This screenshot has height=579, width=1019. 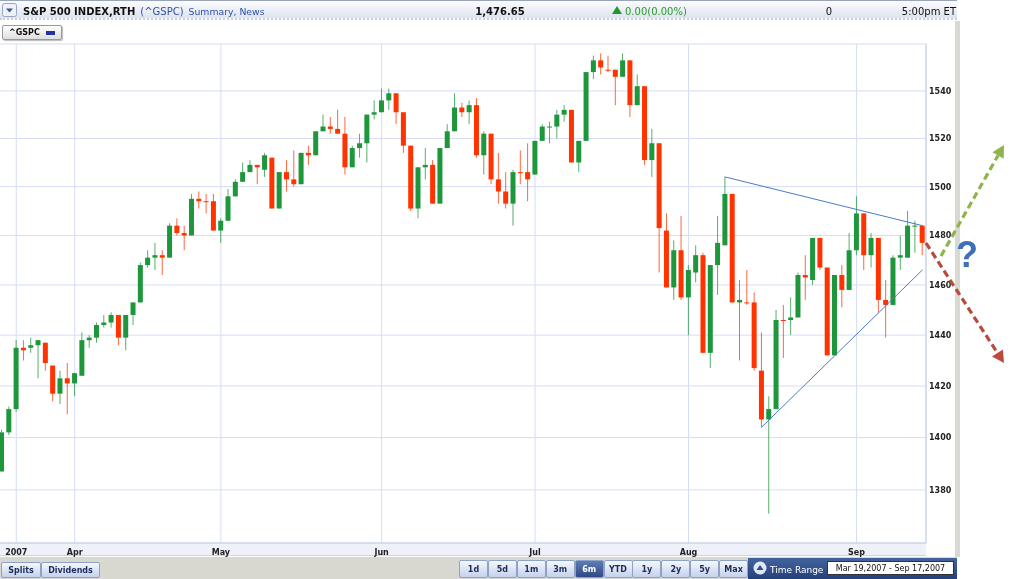 What do you see at coordinates (829, 11) in the screenshot?
I see `text: 0` at bounding box center [829, 11].